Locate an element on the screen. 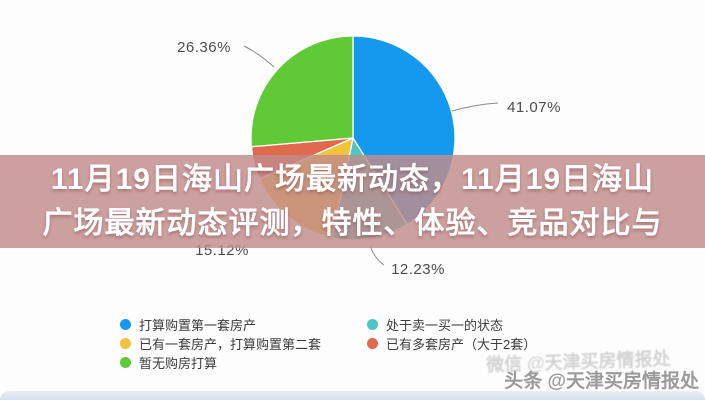 This screenshot has width=705, height=400. legend-item-multi-home: 已有多套房产（大于2套） is located at coordinates (451, 343).